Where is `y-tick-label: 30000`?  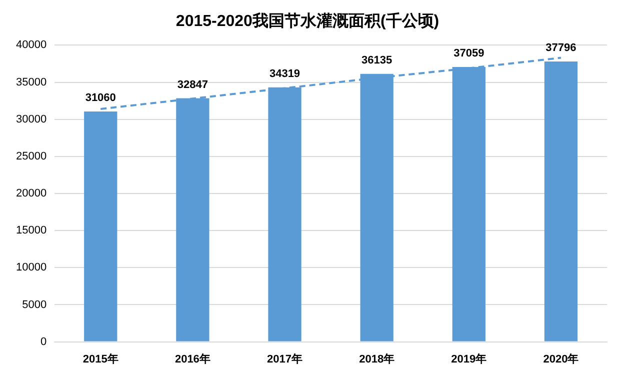 y-tick-label: 30000 is located at coordinates (31, 119).